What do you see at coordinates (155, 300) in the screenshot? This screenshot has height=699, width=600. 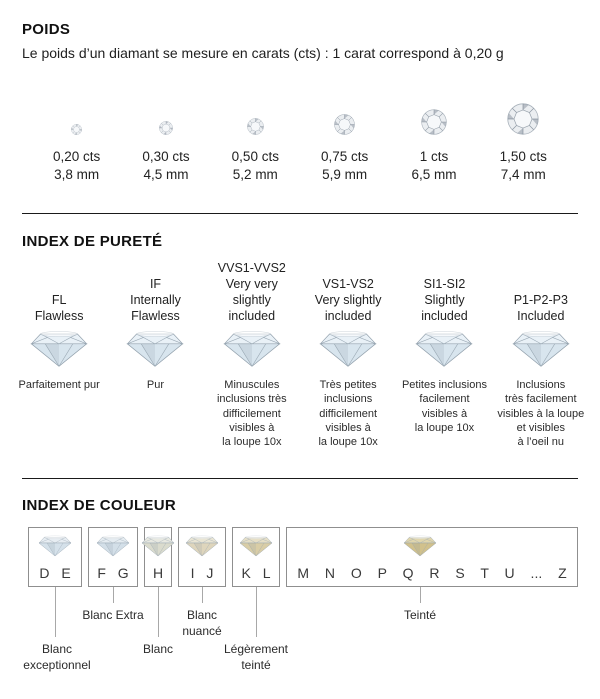 I see `clarity-grade: IF Internally Flawless` at bounding box center [155, 300].